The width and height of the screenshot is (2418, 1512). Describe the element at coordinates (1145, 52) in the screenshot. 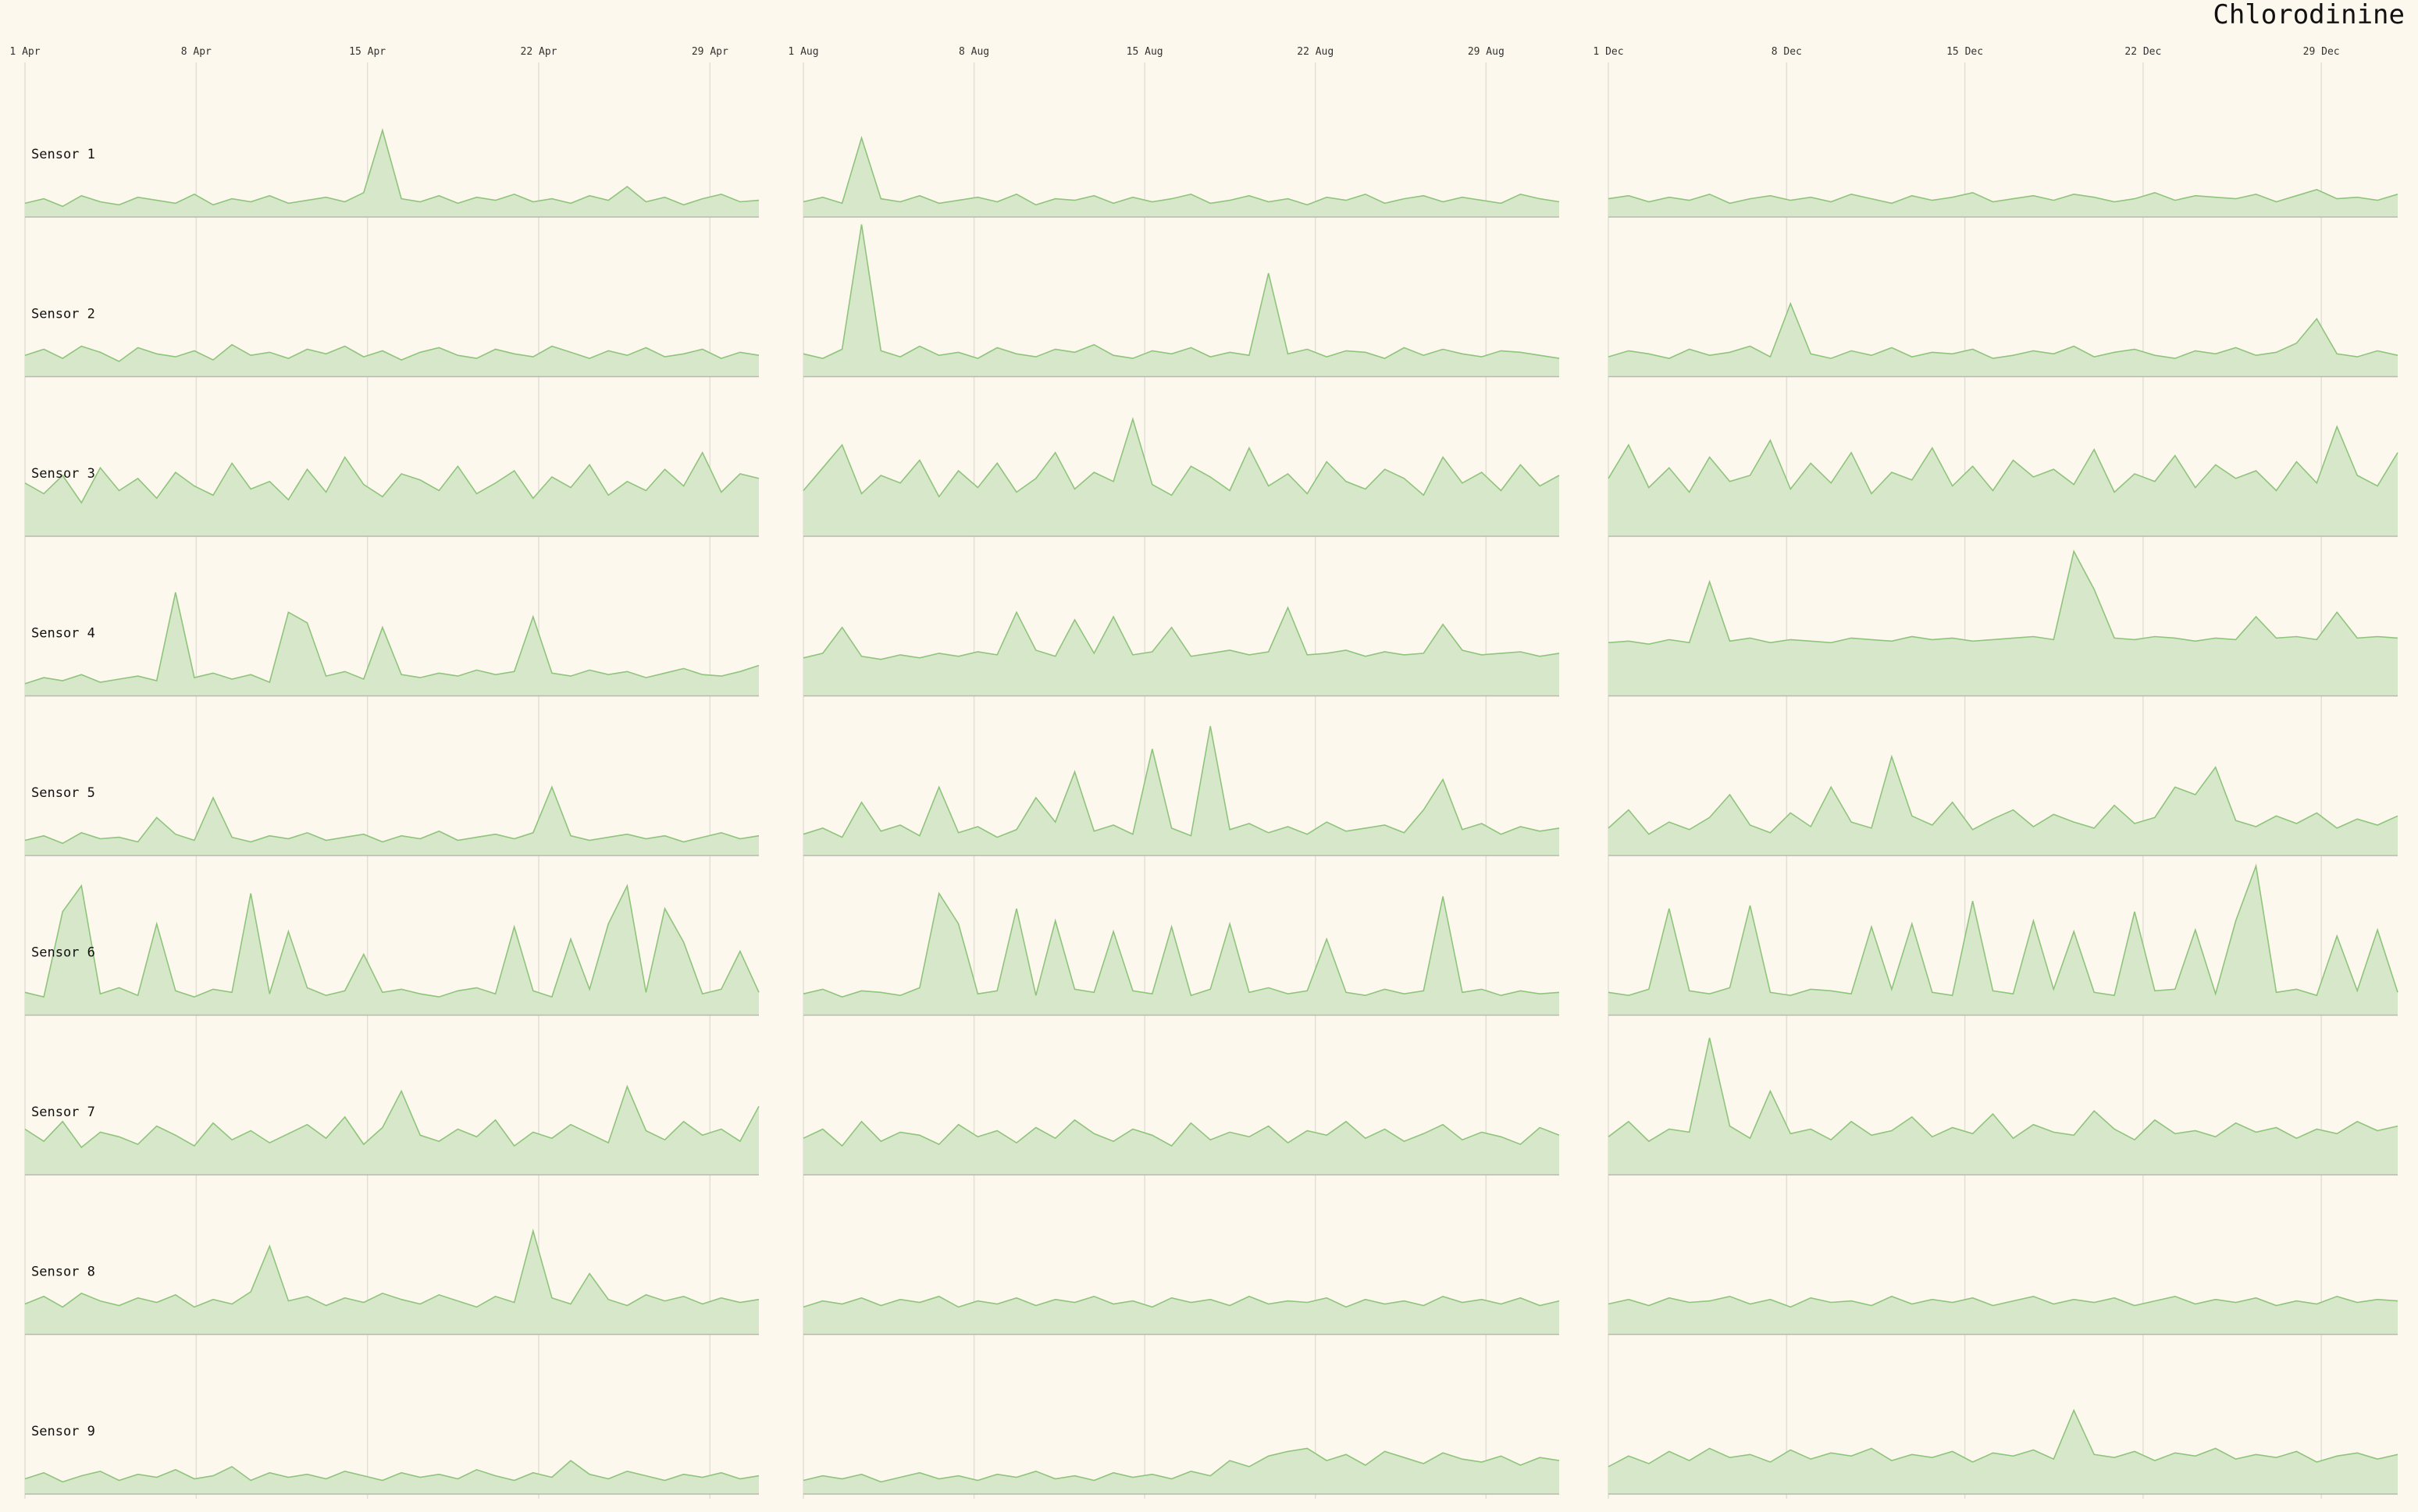

I see `x-tick-label: 15 Aug` at that location.